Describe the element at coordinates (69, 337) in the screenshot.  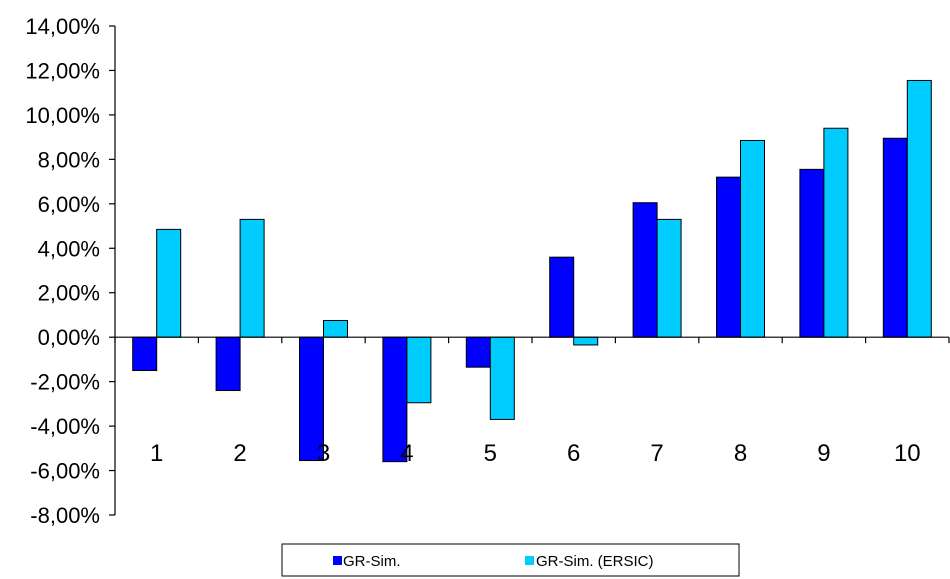
I see `y-tick-label: 0,00%` at that location.